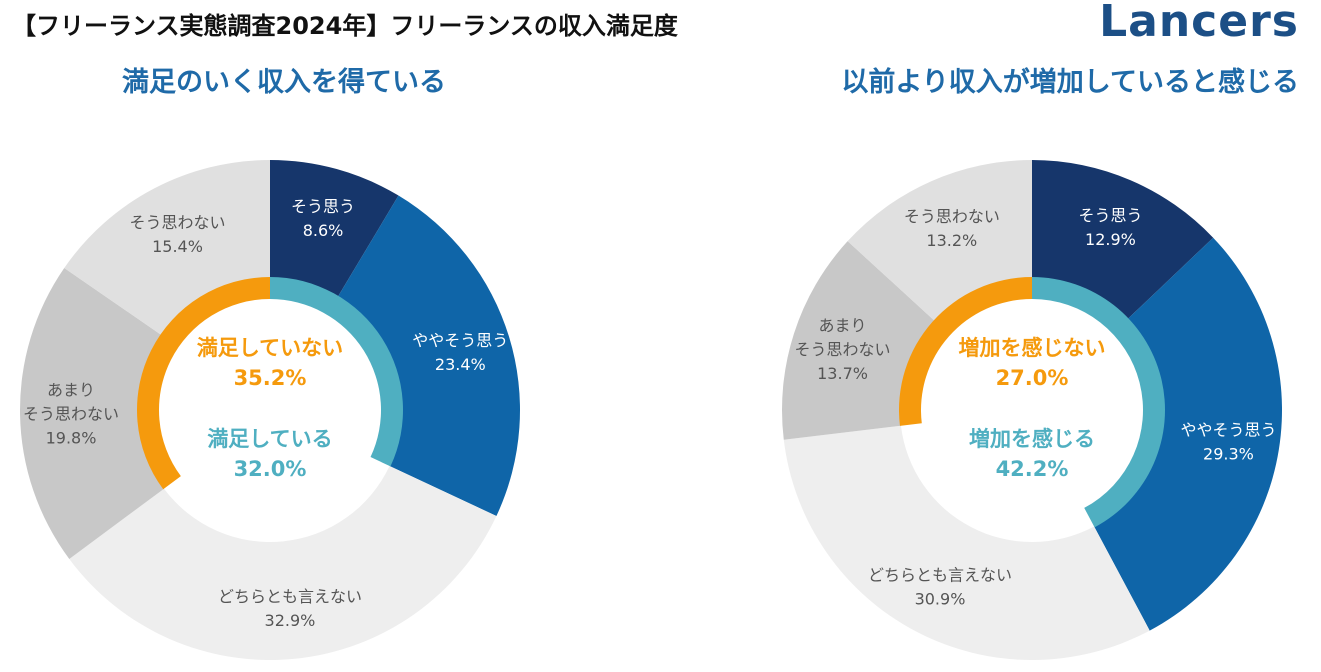 This screenshot has width=1321, height=672. I want to click on slice-label-somewhat-disagree: あまりそう思わない 19.8%, so click(71, 413).